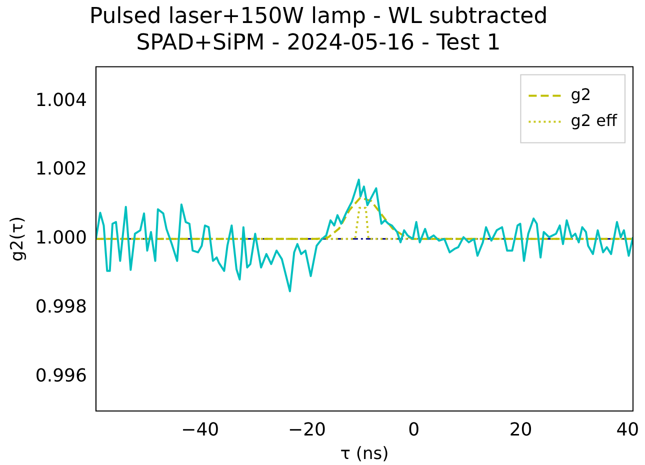 The image size is (645, 465). I want to click on line-series, so click(364, 218).